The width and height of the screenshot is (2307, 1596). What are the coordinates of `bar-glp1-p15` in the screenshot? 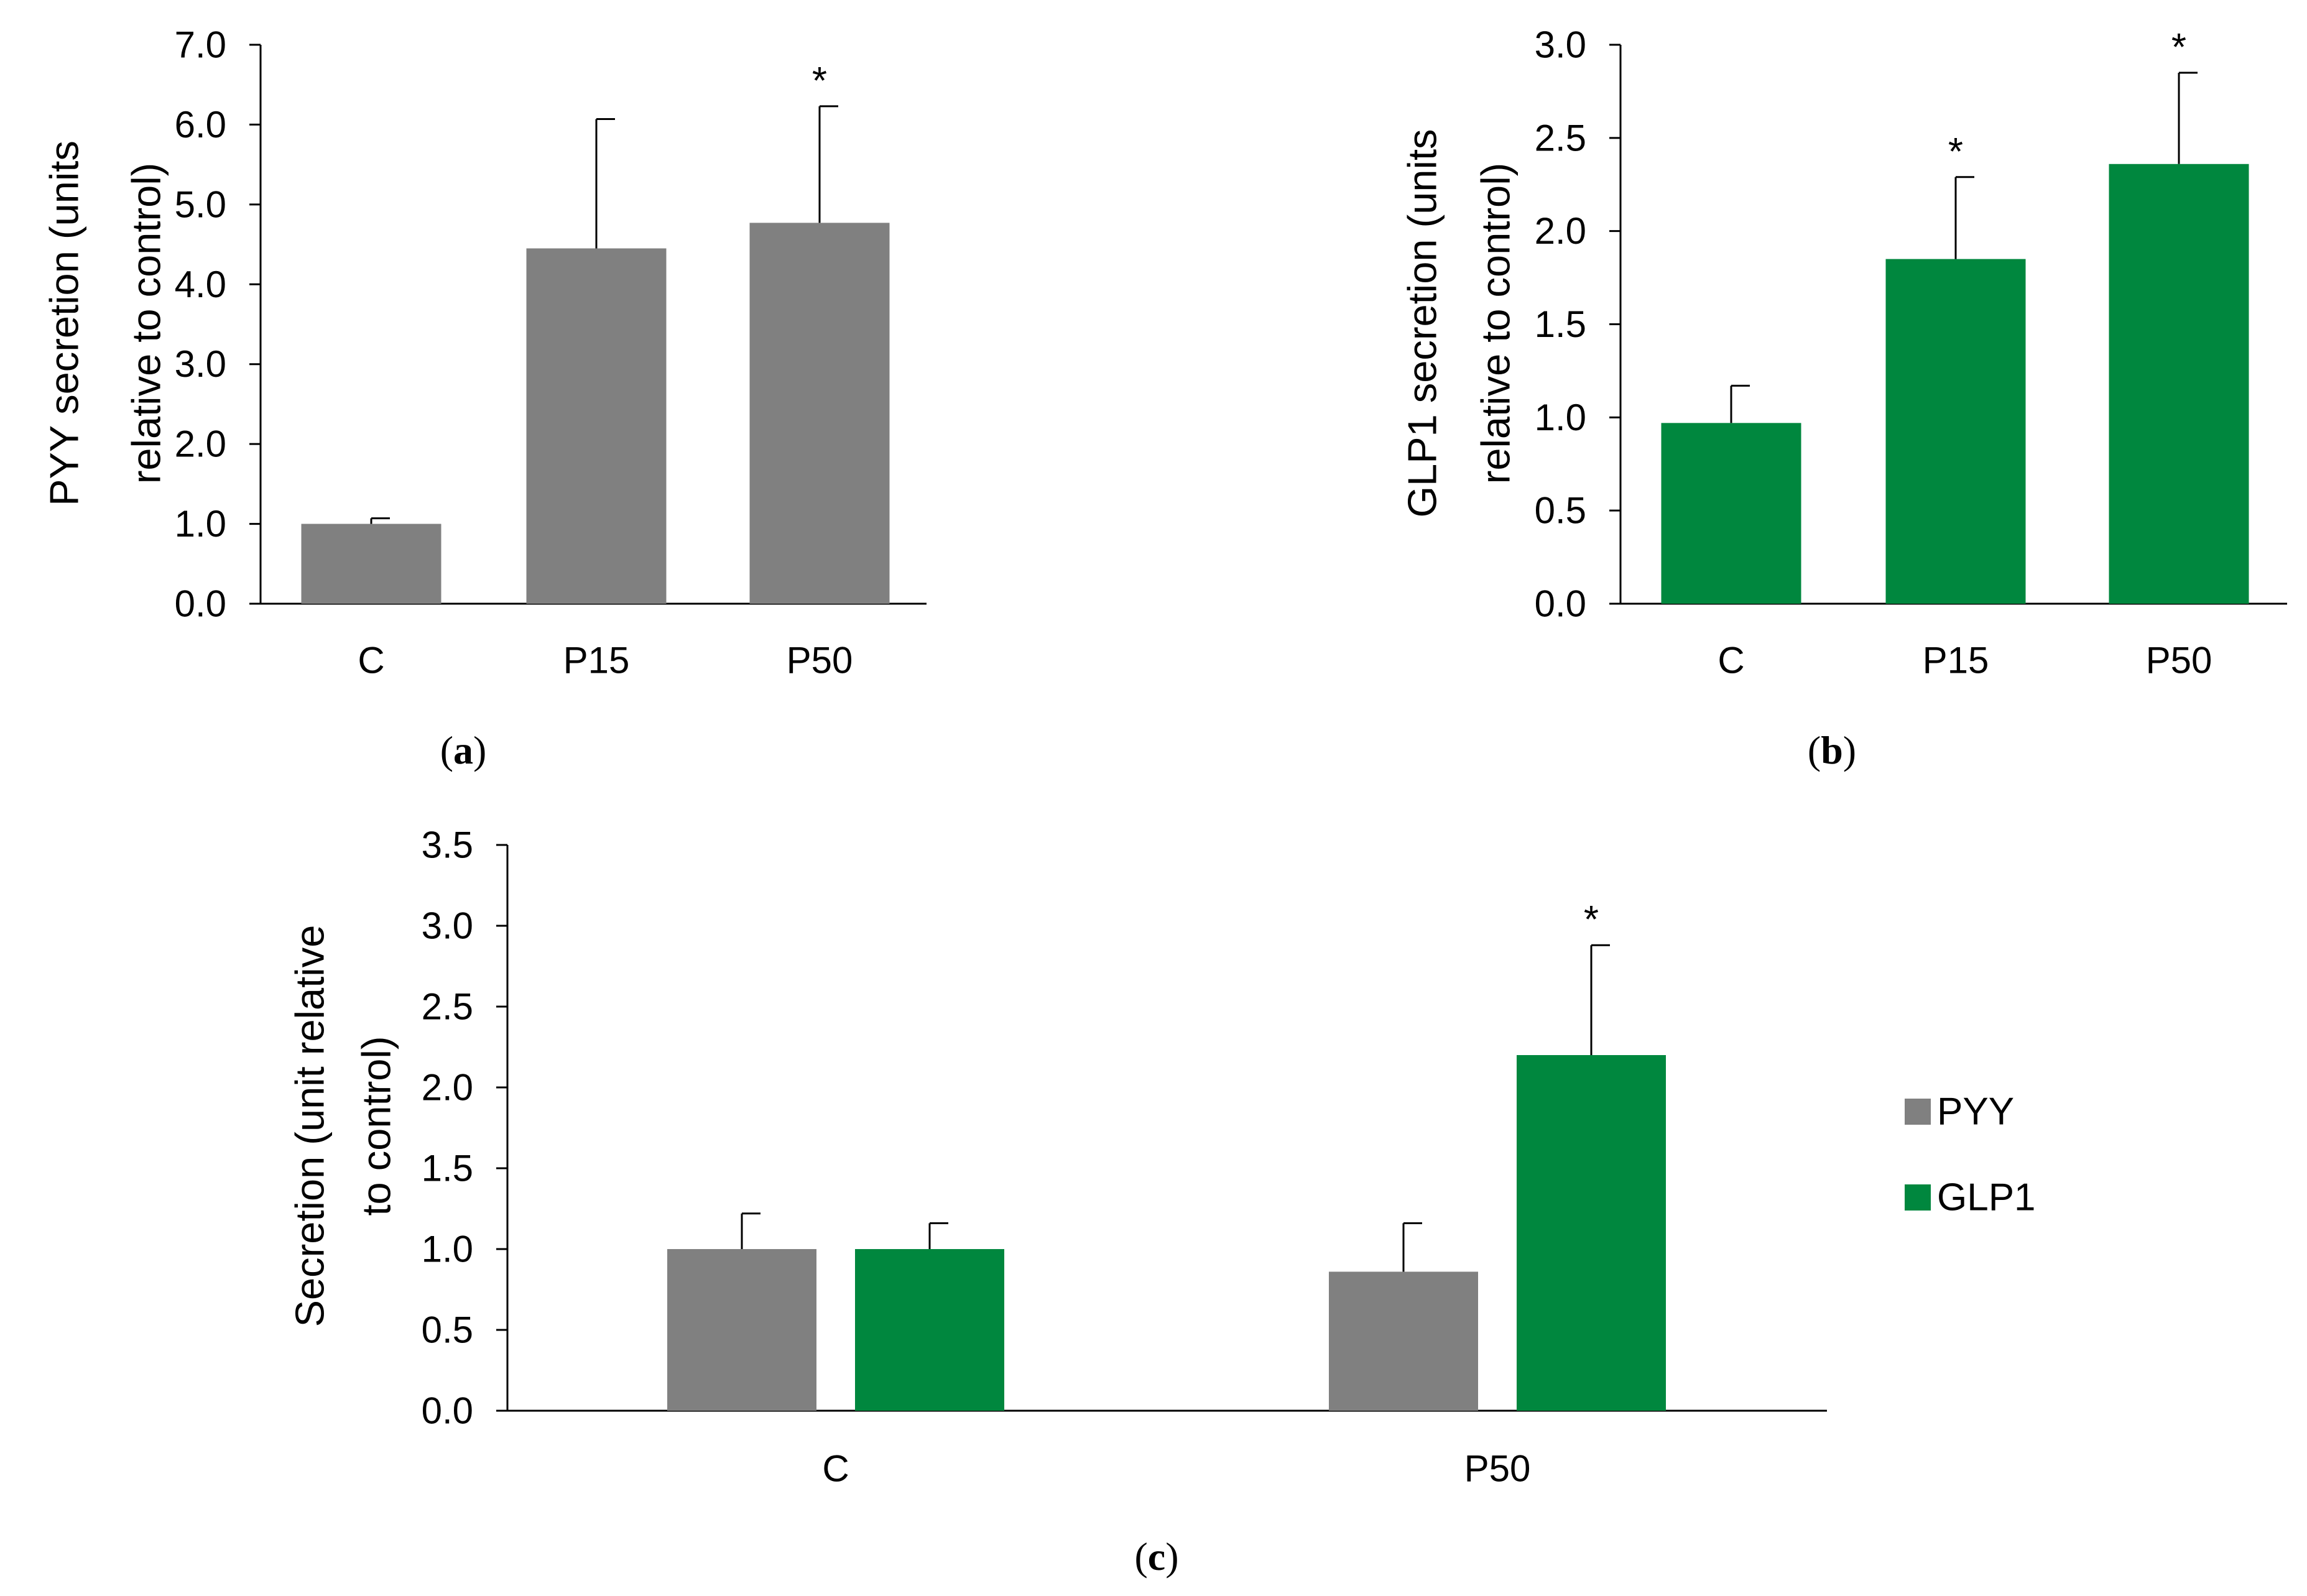 It's located at (1956, 431).